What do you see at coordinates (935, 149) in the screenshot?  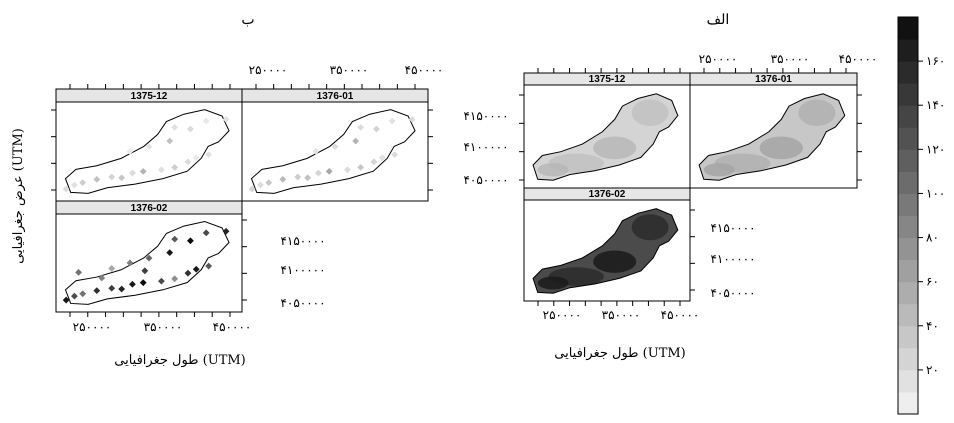 I see `colorbar-tick-label: ۱۲۰` at bounding box center [935, 149].